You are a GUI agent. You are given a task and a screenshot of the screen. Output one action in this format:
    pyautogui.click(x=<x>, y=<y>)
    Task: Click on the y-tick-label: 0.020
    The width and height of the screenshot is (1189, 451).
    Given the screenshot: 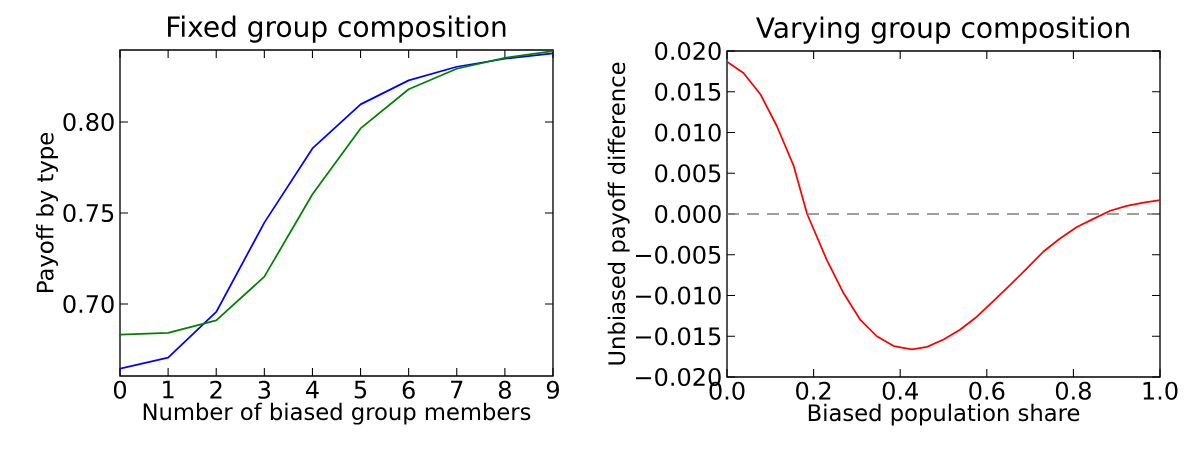 What is the action you would take?
    pyautogui.click(x=688, y=51)
    